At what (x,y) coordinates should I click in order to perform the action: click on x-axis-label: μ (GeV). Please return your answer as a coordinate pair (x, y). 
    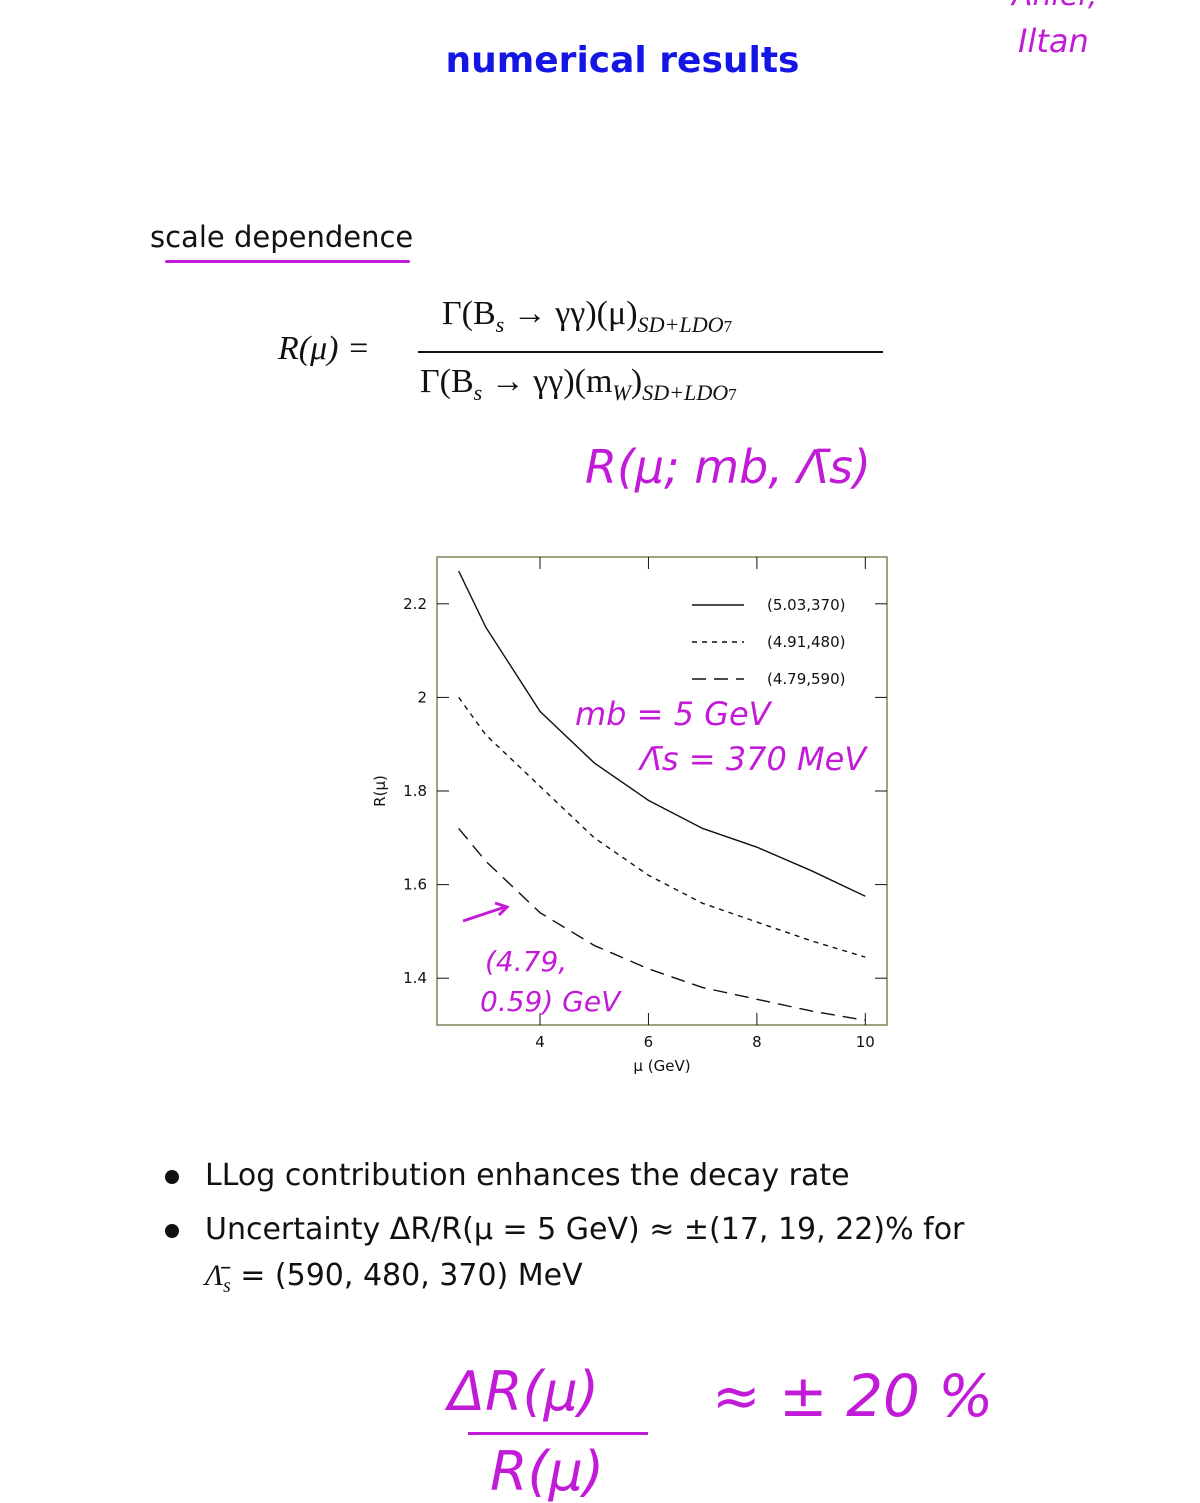
    Looking at the image, I should click on (661, 1066).